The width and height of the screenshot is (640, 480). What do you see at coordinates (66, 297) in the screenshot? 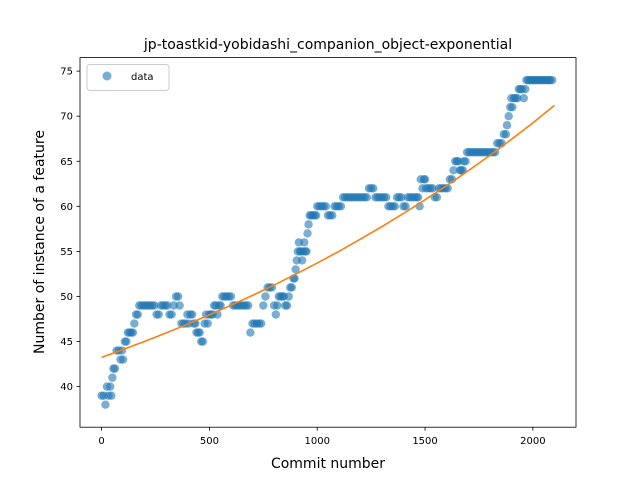
I see `y-tick-label: 50` at bounding box center [66, 297].